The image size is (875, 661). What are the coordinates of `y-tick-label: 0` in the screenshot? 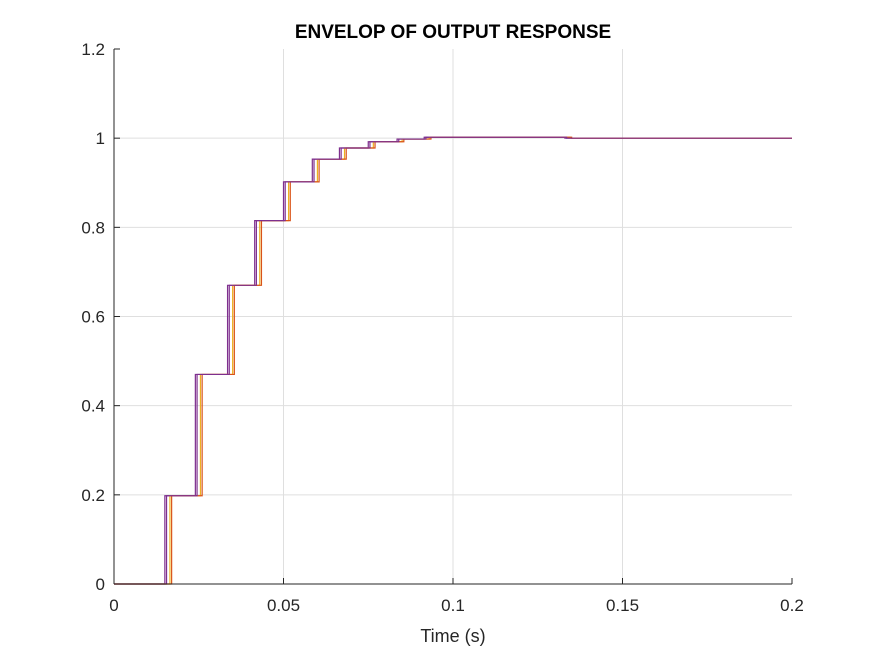 It's located at (100, 584).